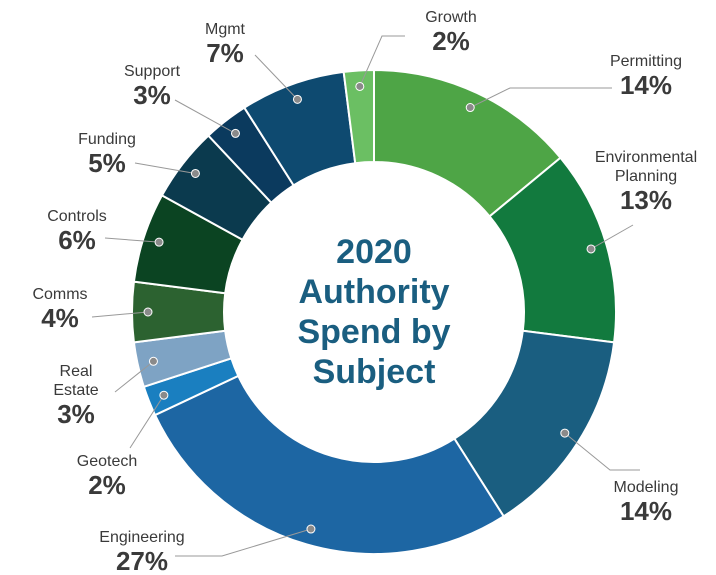 The width and height of the screenshot is (716, 575). I want to click on slice-label: Modeling 14%, so click(646, 501).